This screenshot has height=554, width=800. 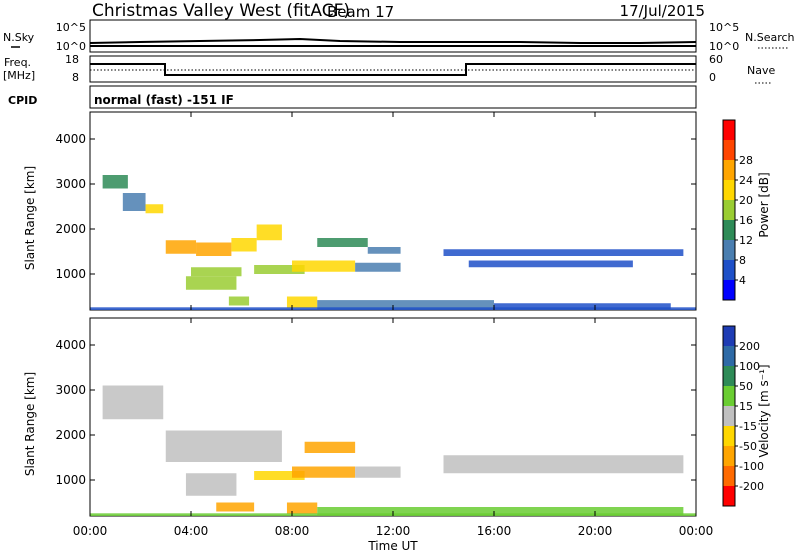 What do you see at coordinates (746, 200) in the screenshot?
I see `colorbar-tick-label: 20` at bounding box center [746, 200].